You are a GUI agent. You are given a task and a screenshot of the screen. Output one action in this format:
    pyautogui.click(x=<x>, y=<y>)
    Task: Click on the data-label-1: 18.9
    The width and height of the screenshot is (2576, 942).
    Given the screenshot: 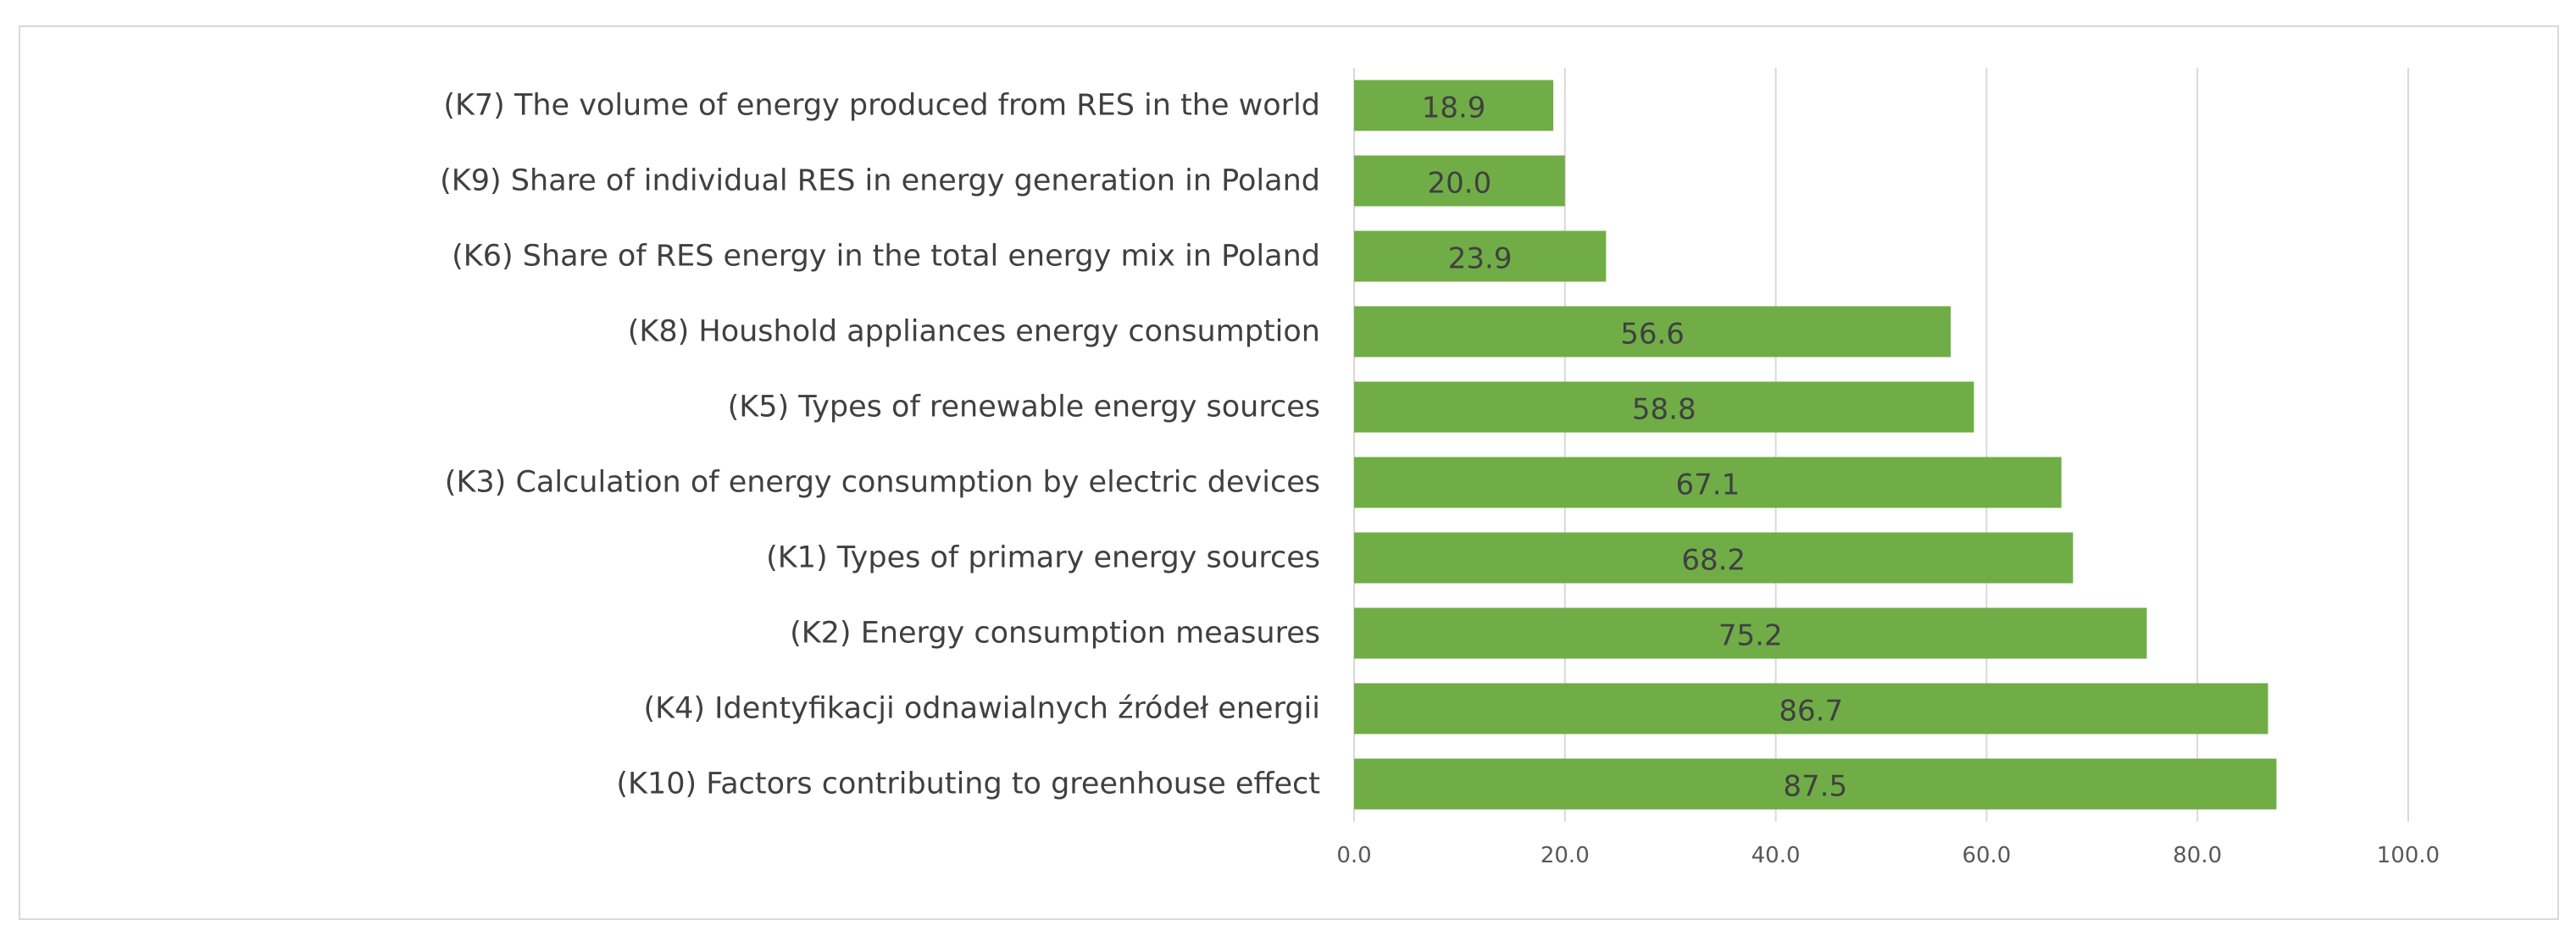 What is the action you would take?
    pyautogui.click(x=1454, y=108)
    